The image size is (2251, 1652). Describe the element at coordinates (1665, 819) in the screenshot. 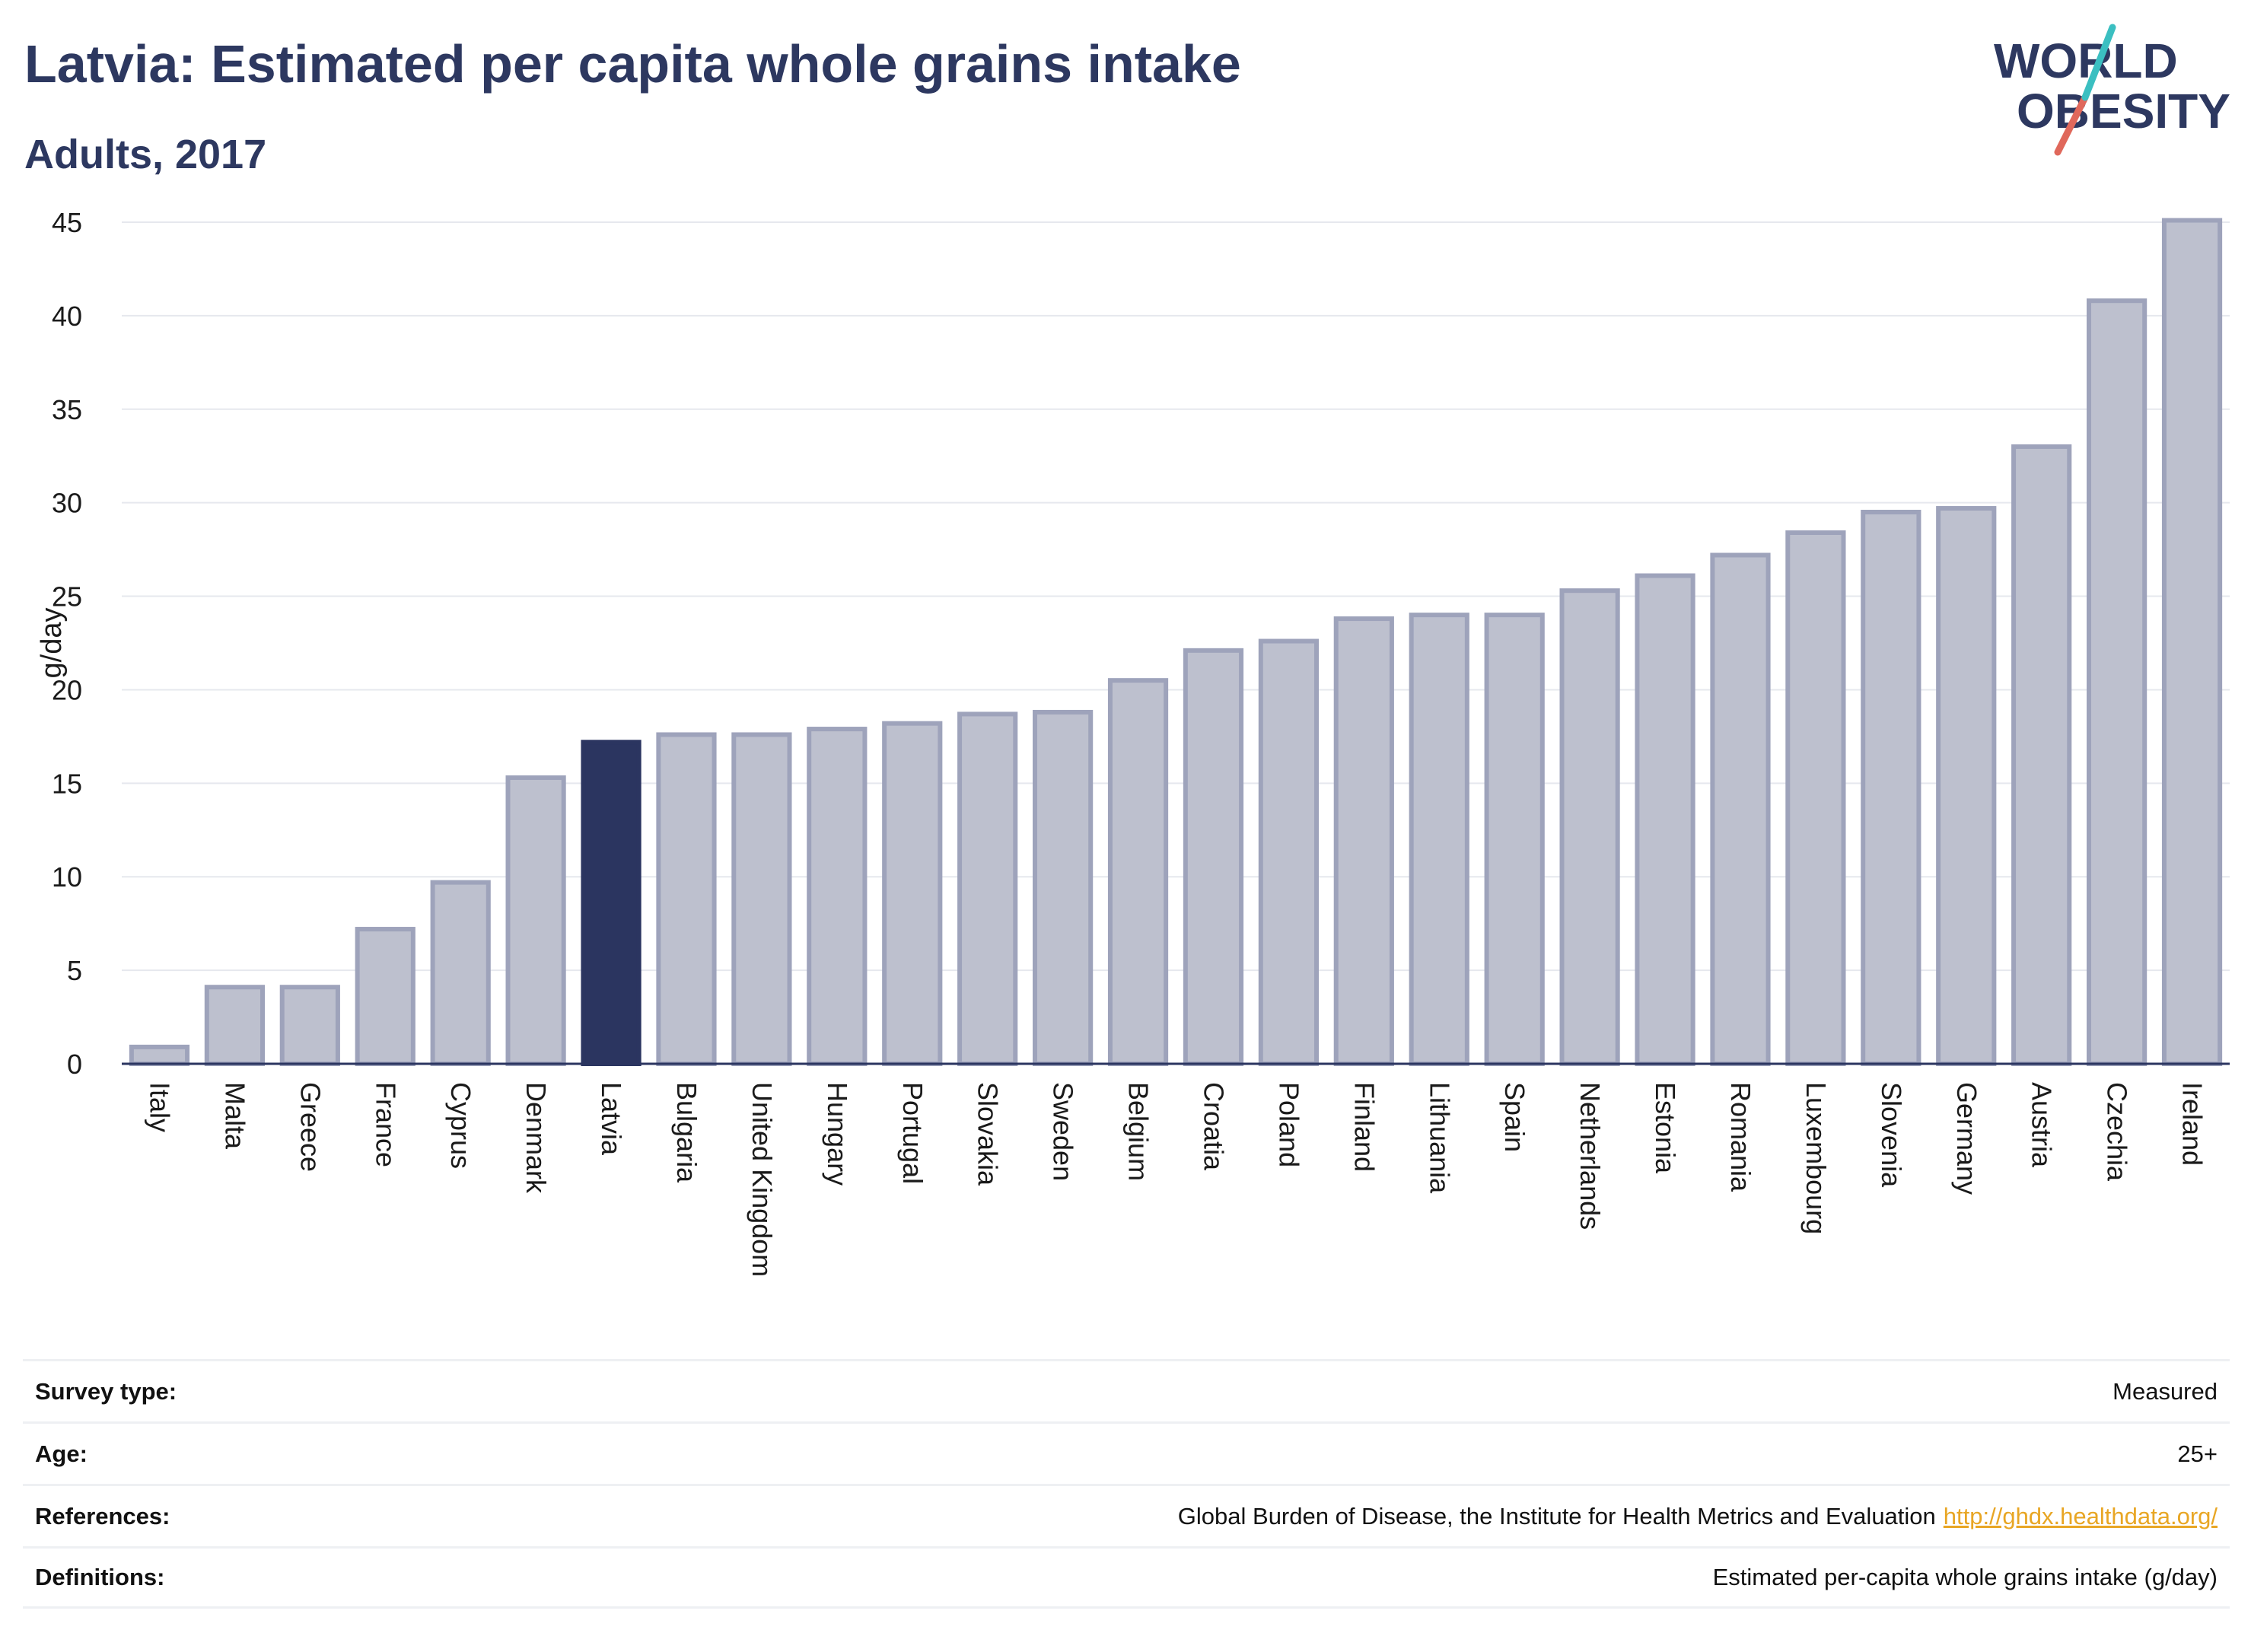

I see `bar-estonia` at that location.